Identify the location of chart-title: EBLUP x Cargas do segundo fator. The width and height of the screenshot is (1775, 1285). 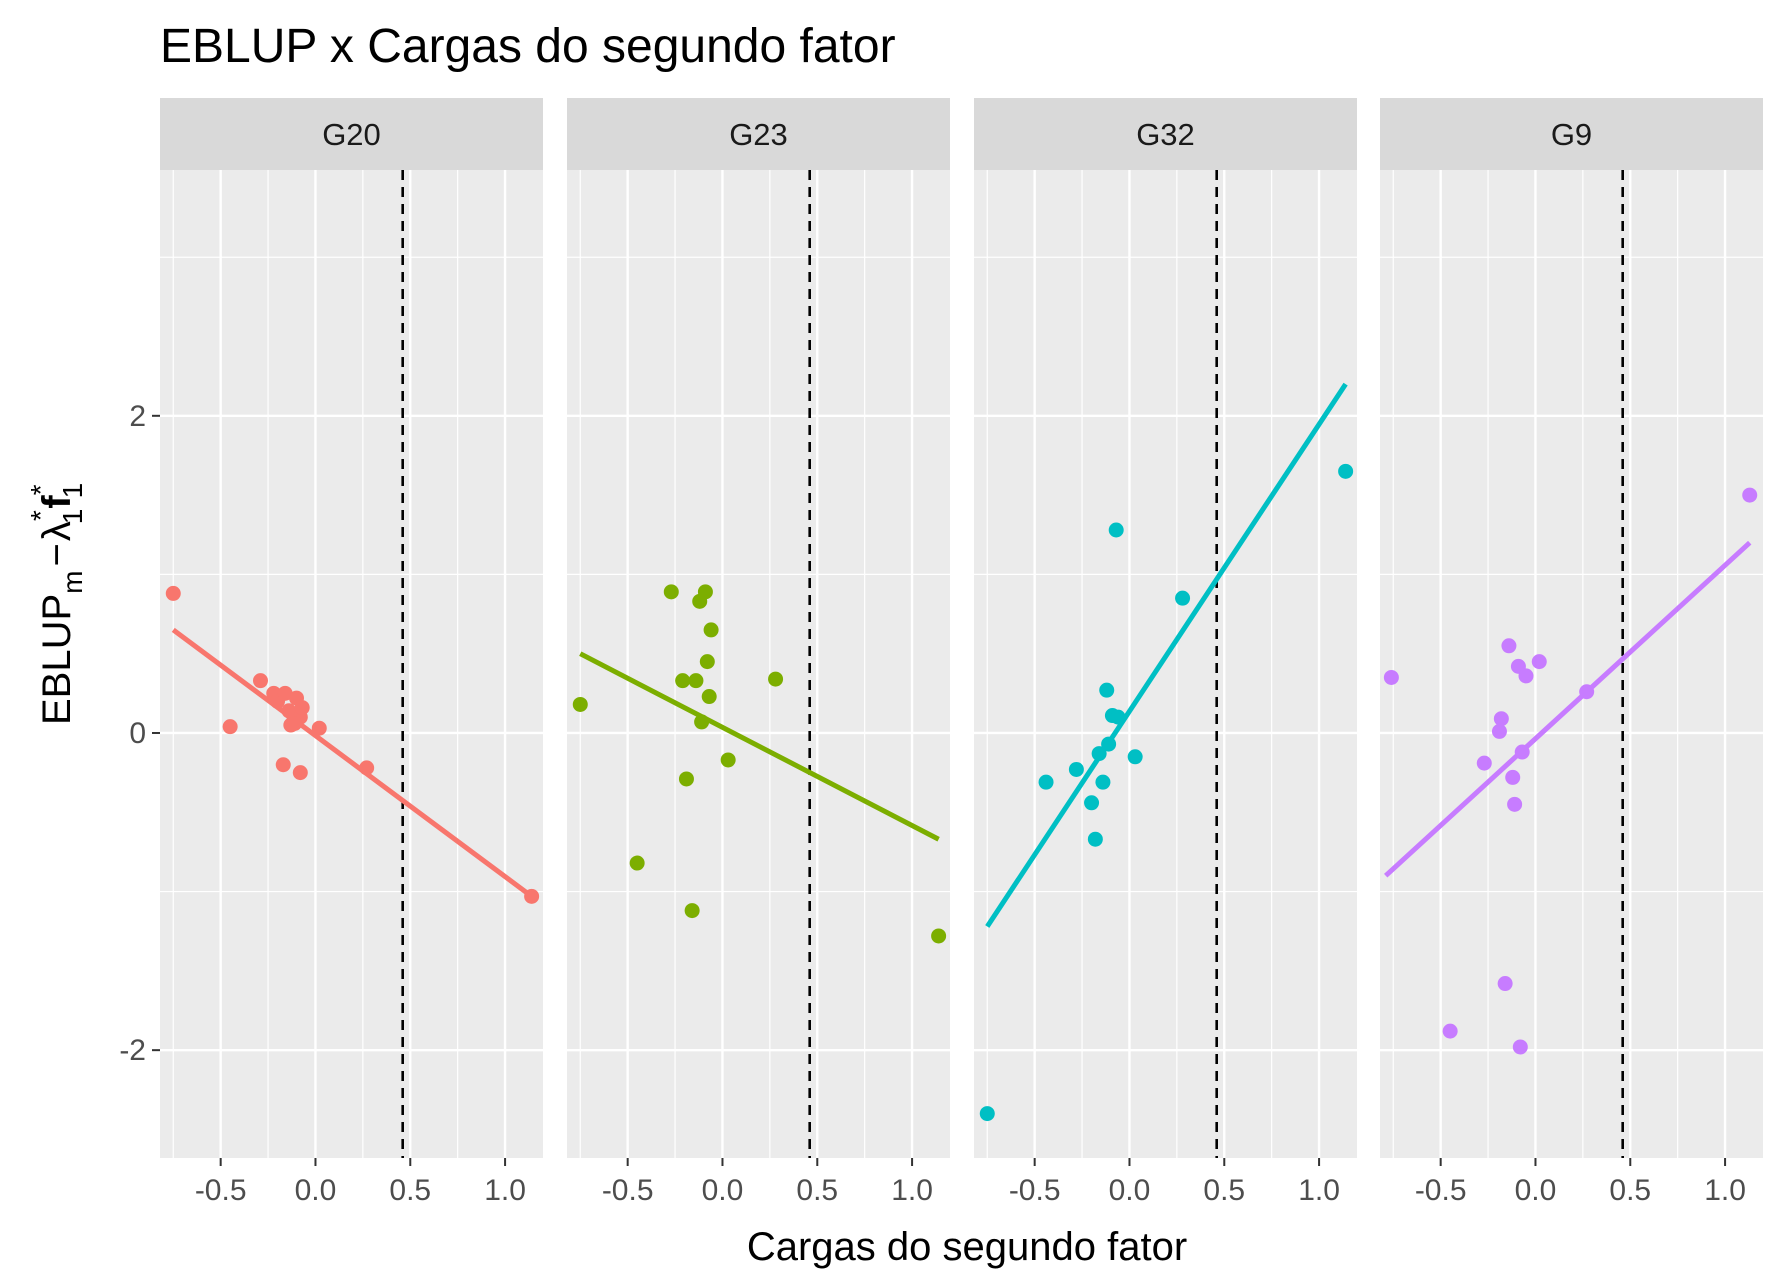
(528, 46).